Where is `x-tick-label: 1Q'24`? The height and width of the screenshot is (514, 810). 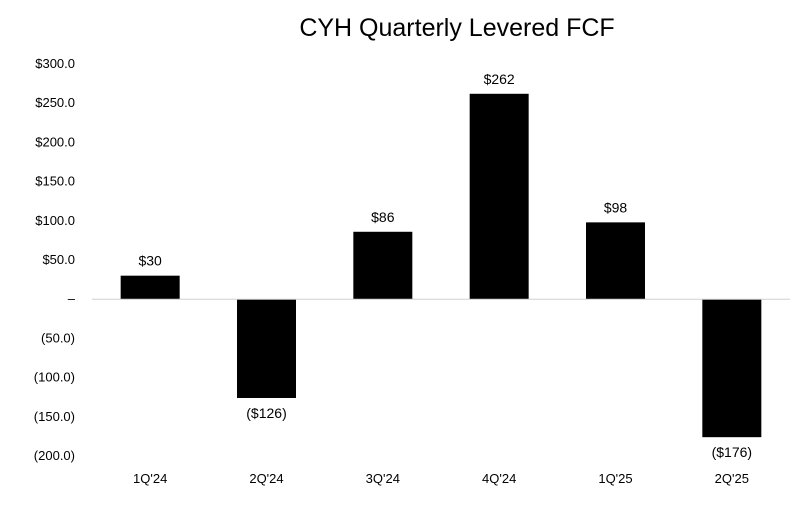 x-tick-label: 1Q'24 is located at coordinates (150, 478).